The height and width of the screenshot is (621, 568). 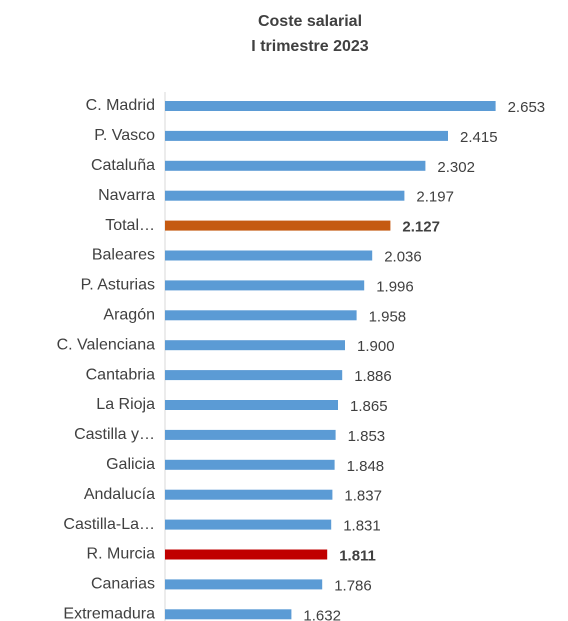 What do you see at coordinates (527, 107) in the screenshot?
I see `value-label: 2.653` at bounding box center [527, 107].